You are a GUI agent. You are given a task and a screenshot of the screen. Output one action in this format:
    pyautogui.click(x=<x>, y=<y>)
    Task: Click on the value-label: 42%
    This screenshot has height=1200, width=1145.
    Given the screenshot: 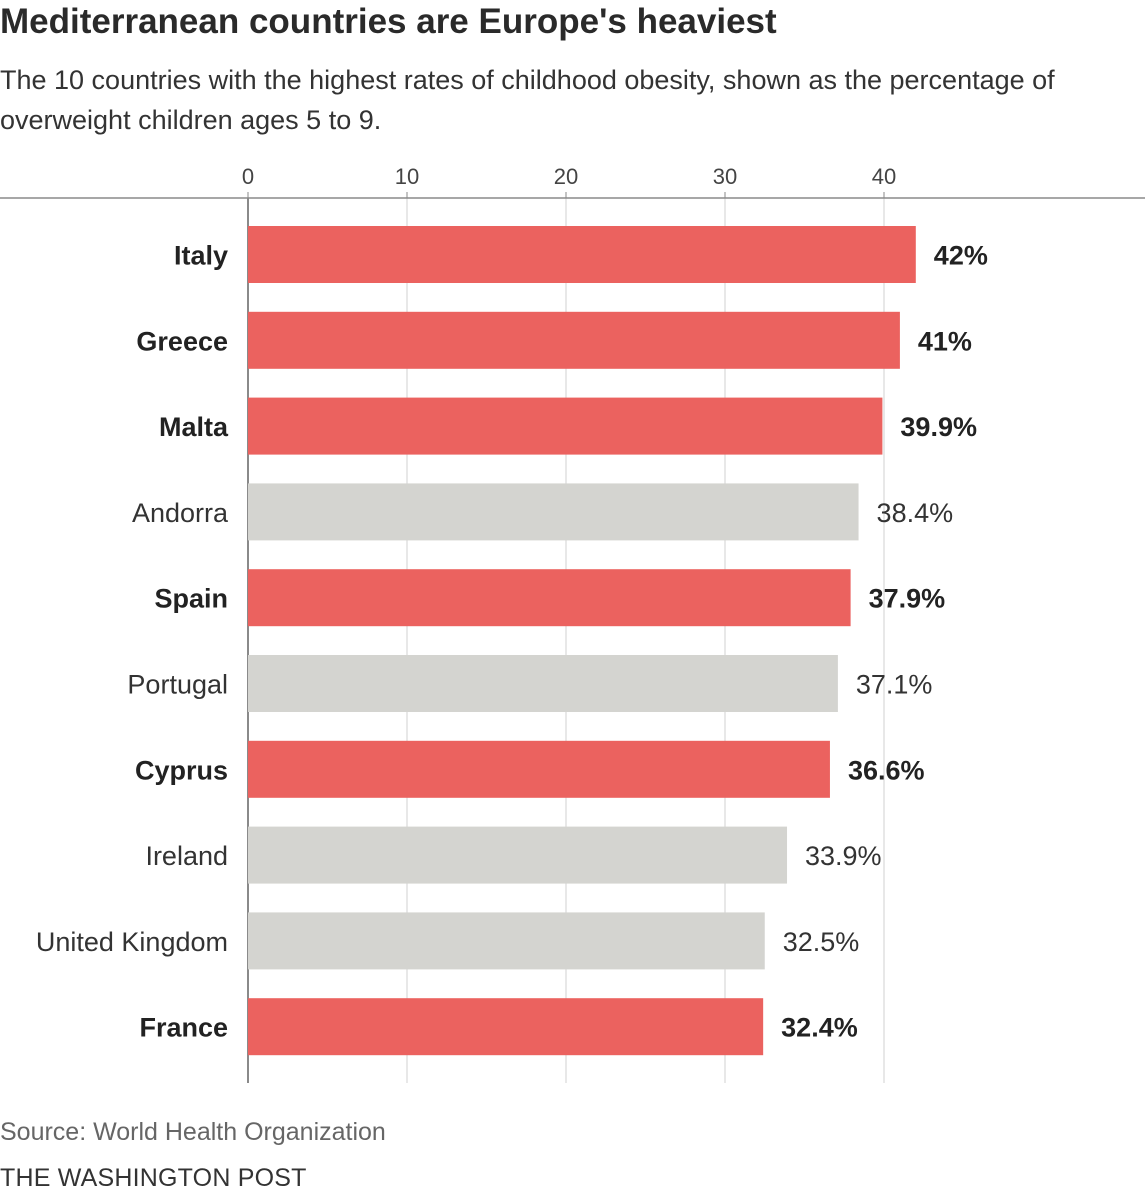 What is the action you would take?
    pyautogui.click(x=961, y=256)
    